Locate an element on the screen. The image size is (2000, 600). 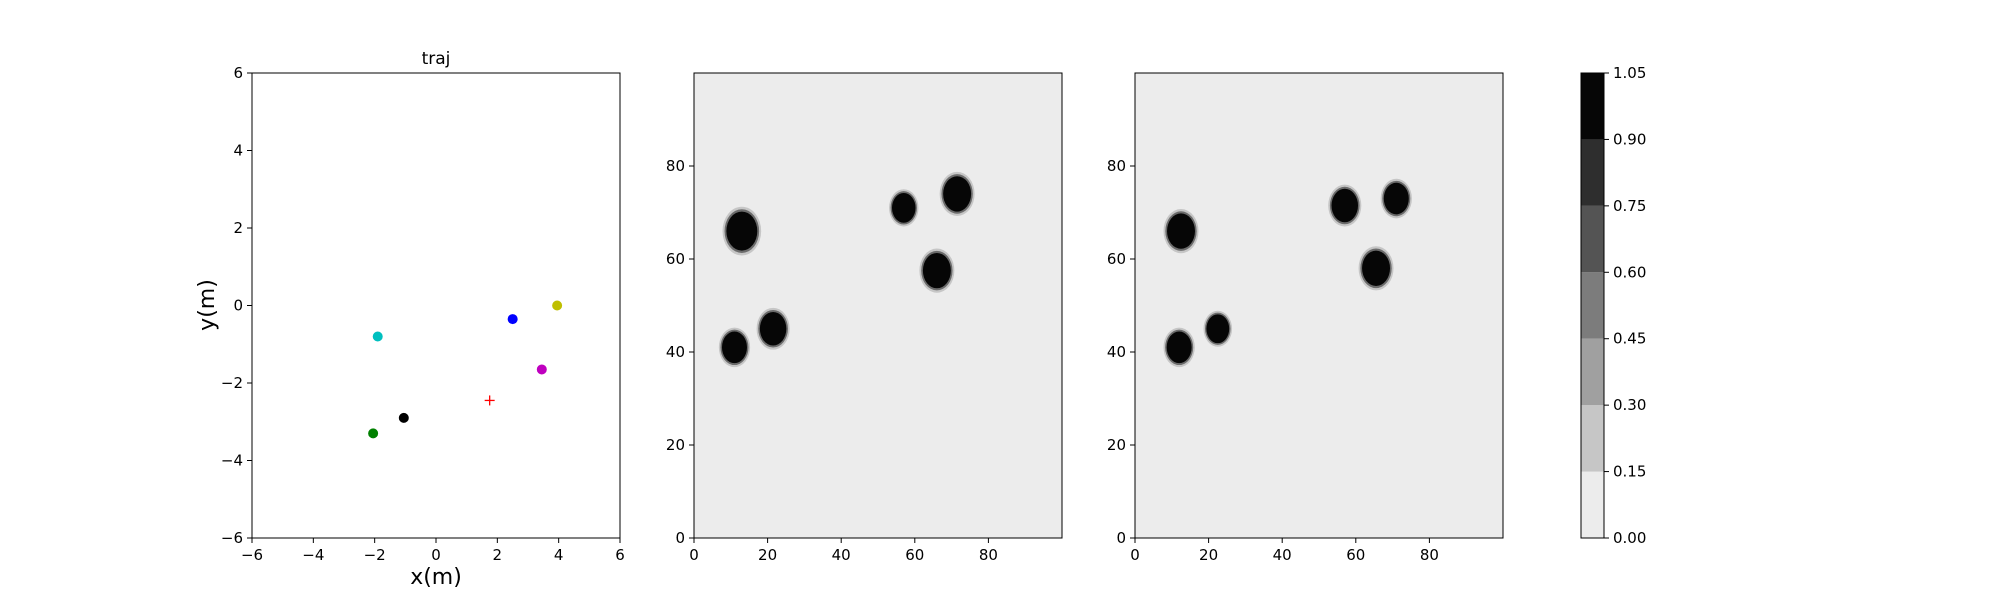
traj-goal-marker is located at coordinates (489, 400).